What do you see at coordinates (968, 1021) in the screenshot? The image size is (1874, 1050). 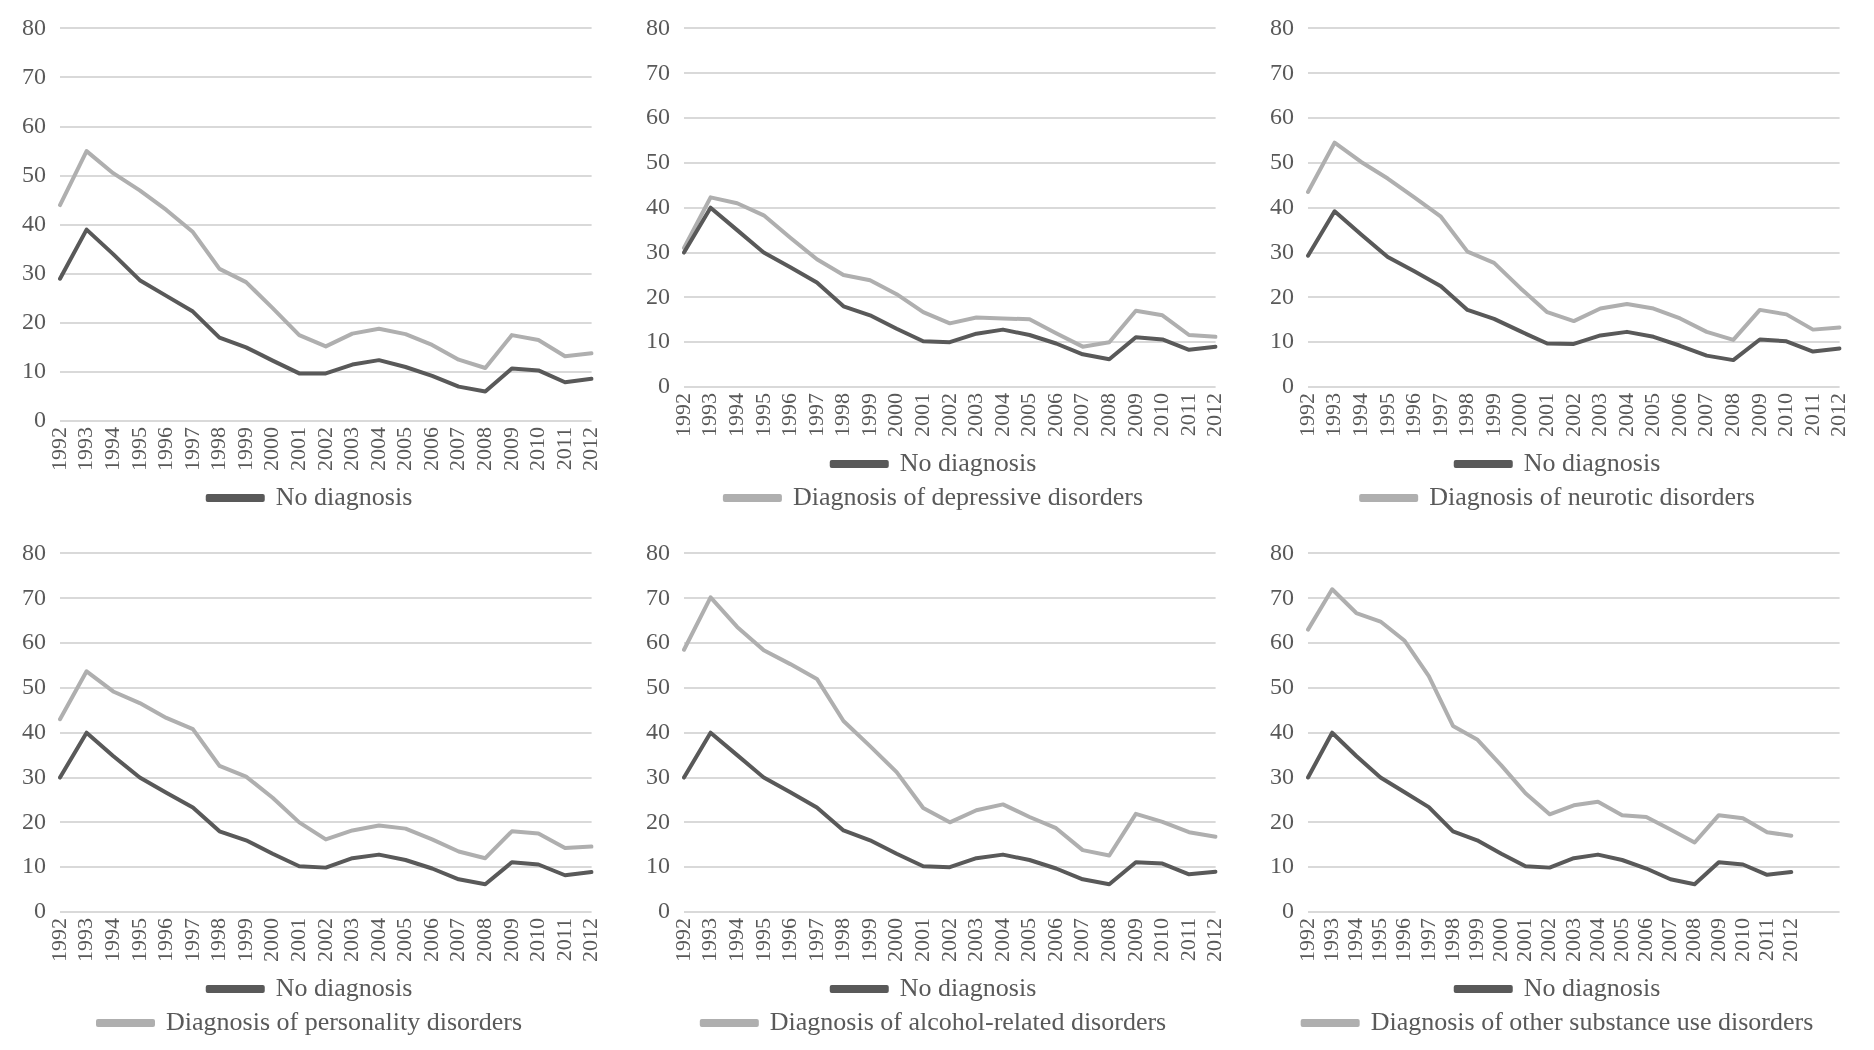 I see `legend-label: Diagnosis of alcohol-related disorders` at bounding box center [968, 1021].